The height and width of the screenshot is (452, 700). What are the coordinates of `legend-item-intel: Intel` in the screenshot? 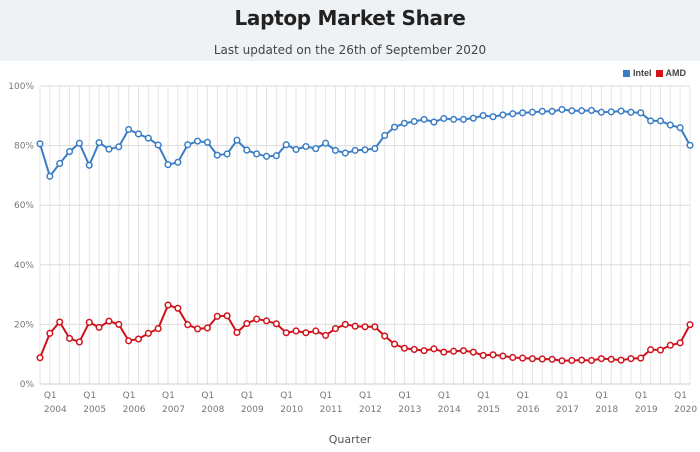 It's located at (637, 73).